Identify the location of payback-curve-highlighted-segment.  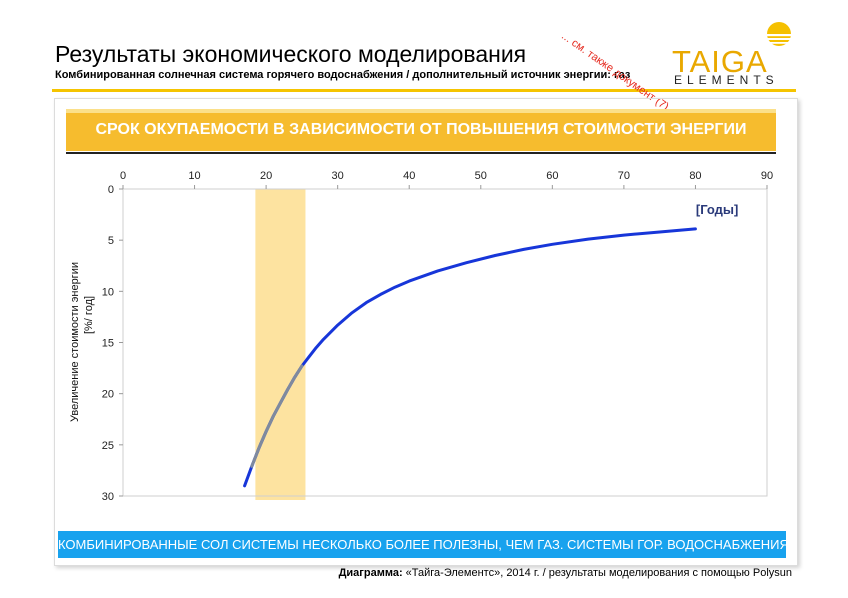
(277, 416).